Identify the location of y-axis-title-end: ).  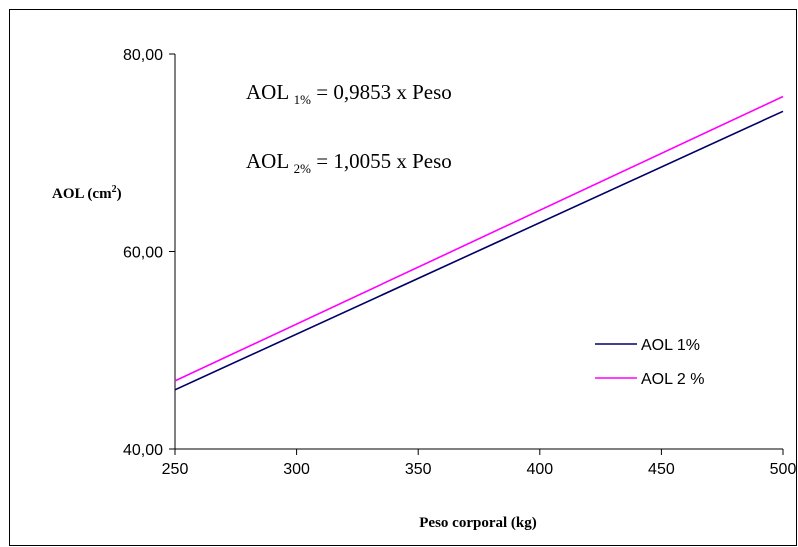
(119, 194).